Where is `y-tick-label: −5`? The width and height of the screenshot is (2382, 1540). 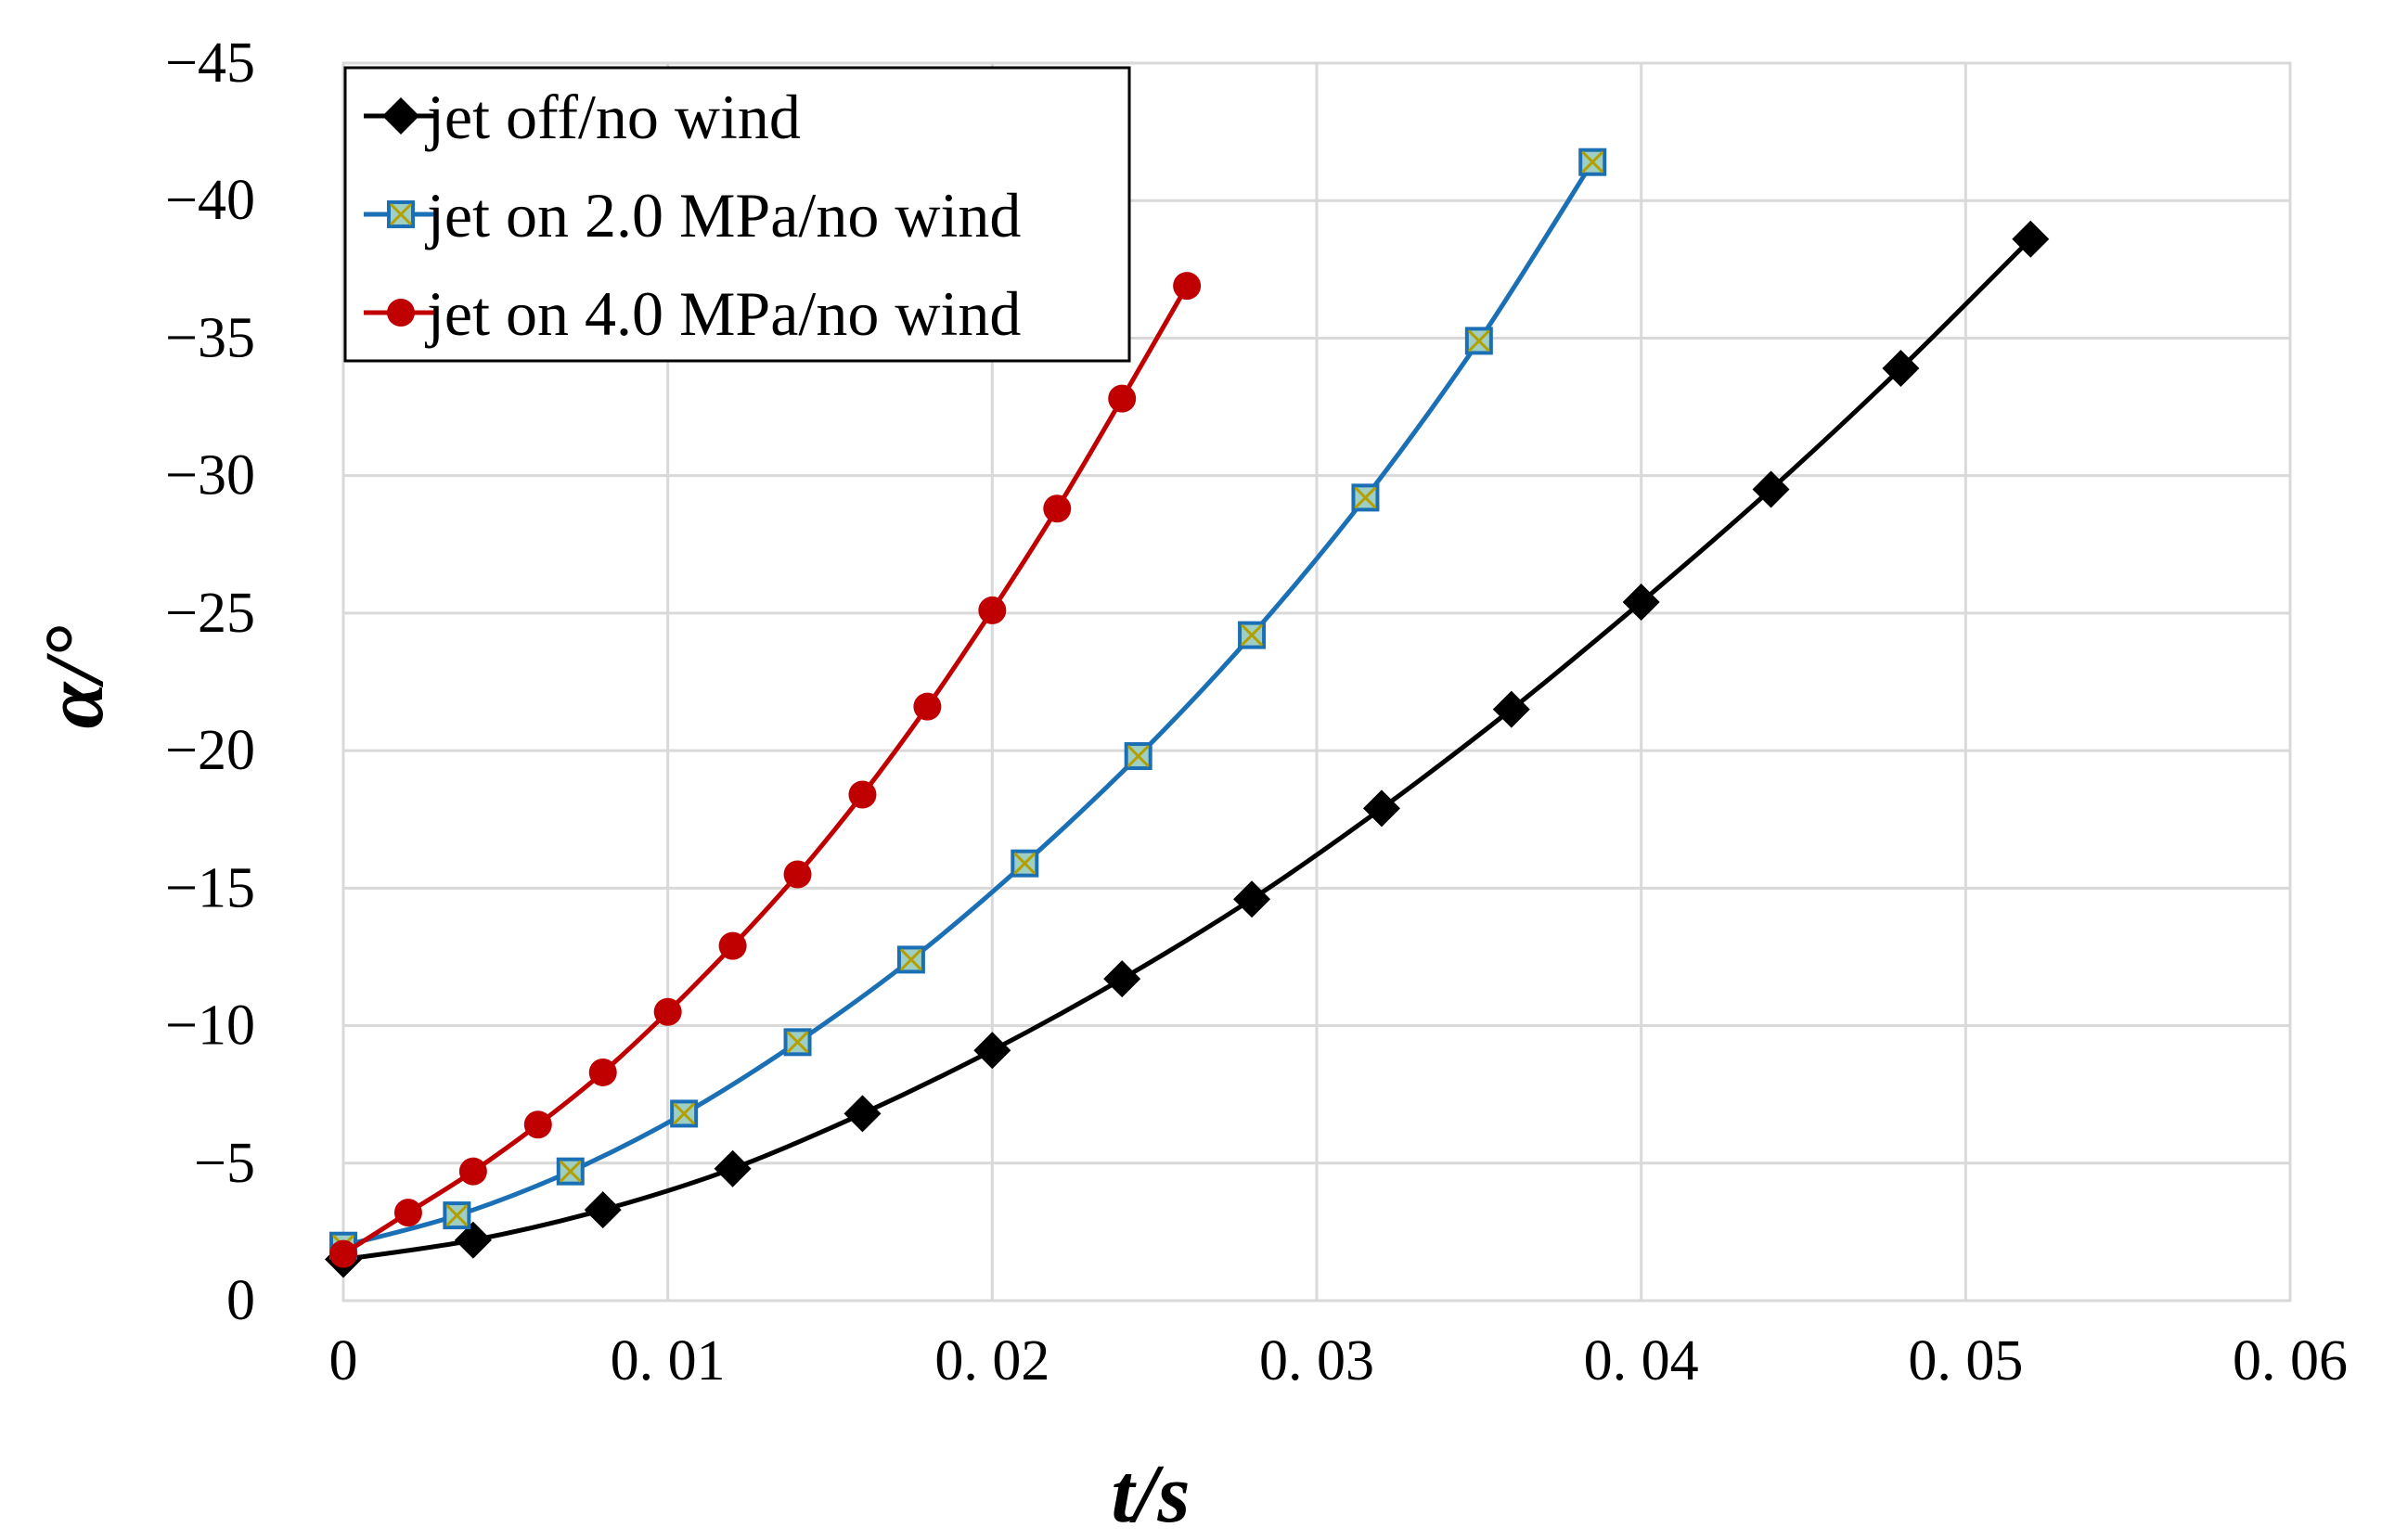 y-tick-label: −5 is located at coordinates (225, 1163).